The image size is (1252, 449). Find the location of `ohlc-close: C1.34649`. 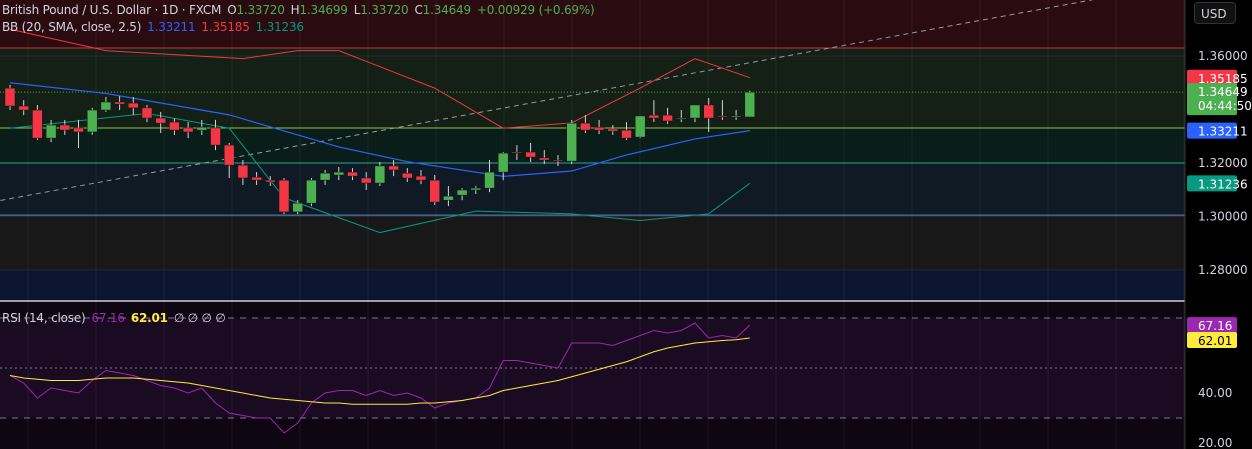

ohlc-close: C1.34649 is located at coordinates (442, 10).